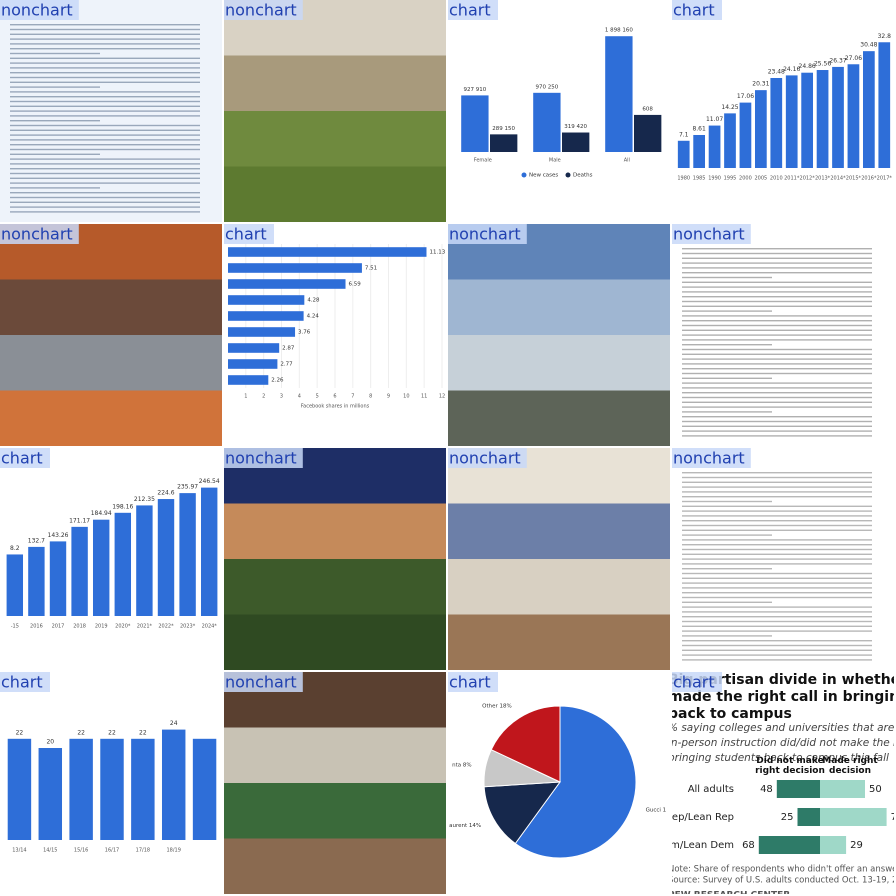 The height and width of the screenshot is (896, 896). Describe the element at coordinates (729, 107) in the screenshot. I see `value-label: 14.25` at that location.